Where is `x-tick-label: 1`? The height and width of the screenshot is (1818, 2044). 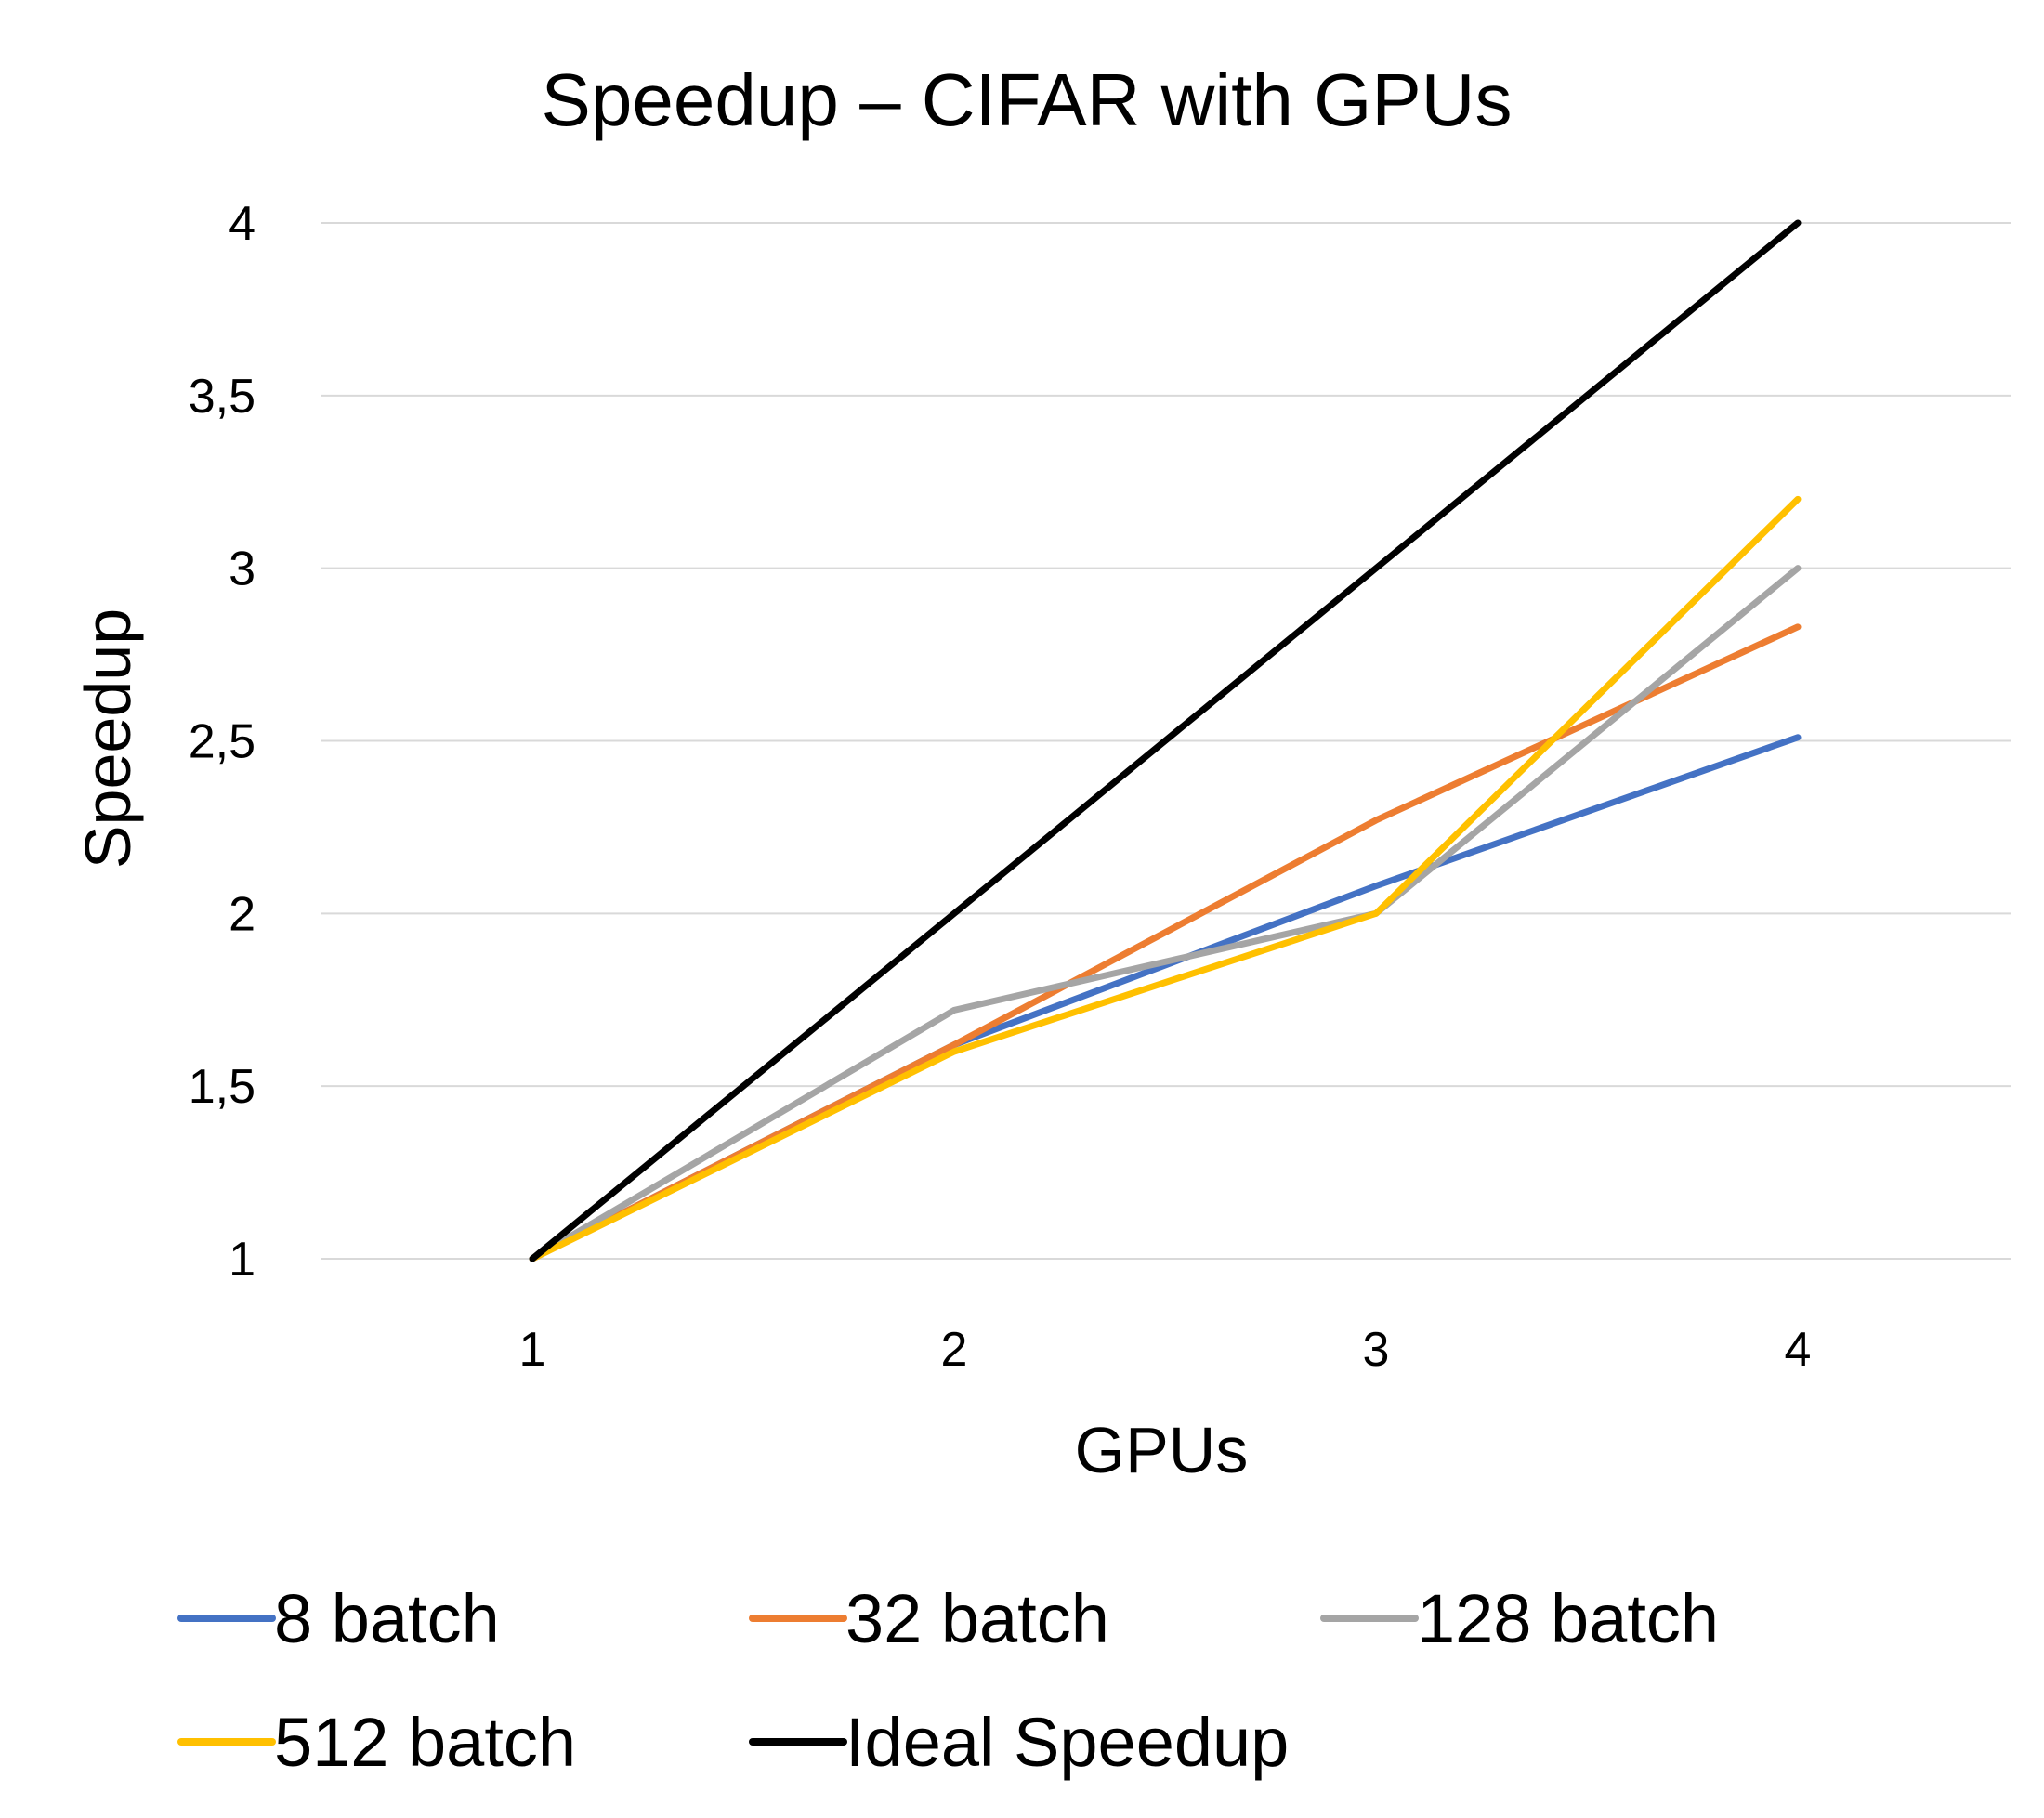 x-tick-label: 1 is located at coordinates (532, 1350).